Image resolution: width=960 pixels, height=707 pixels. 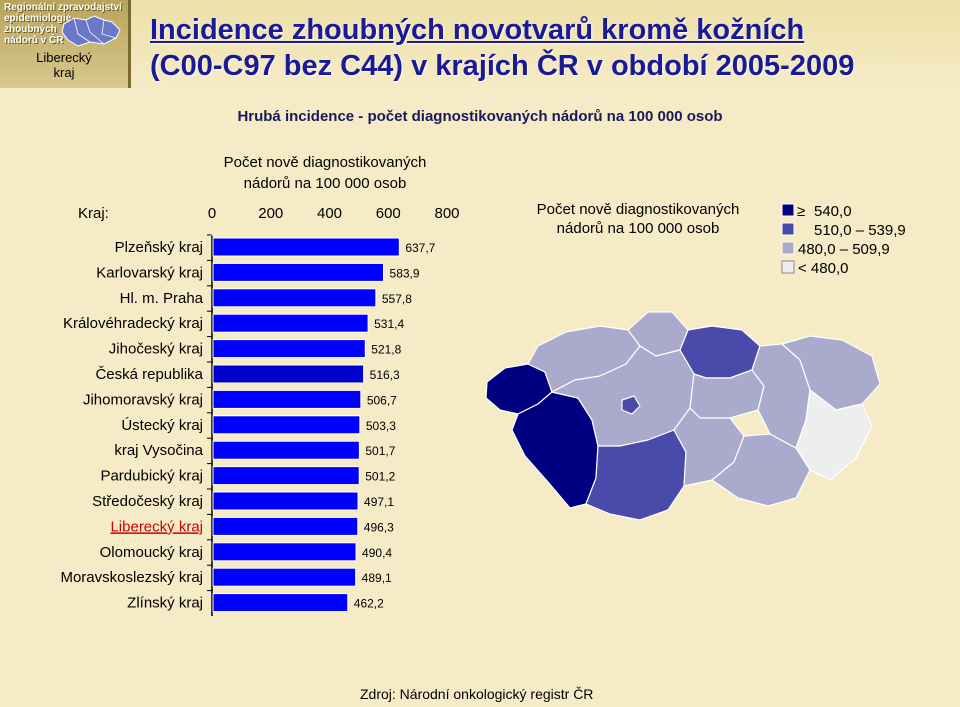 I want to click on region-name-line2: kraj, so click(x=64, y=72).